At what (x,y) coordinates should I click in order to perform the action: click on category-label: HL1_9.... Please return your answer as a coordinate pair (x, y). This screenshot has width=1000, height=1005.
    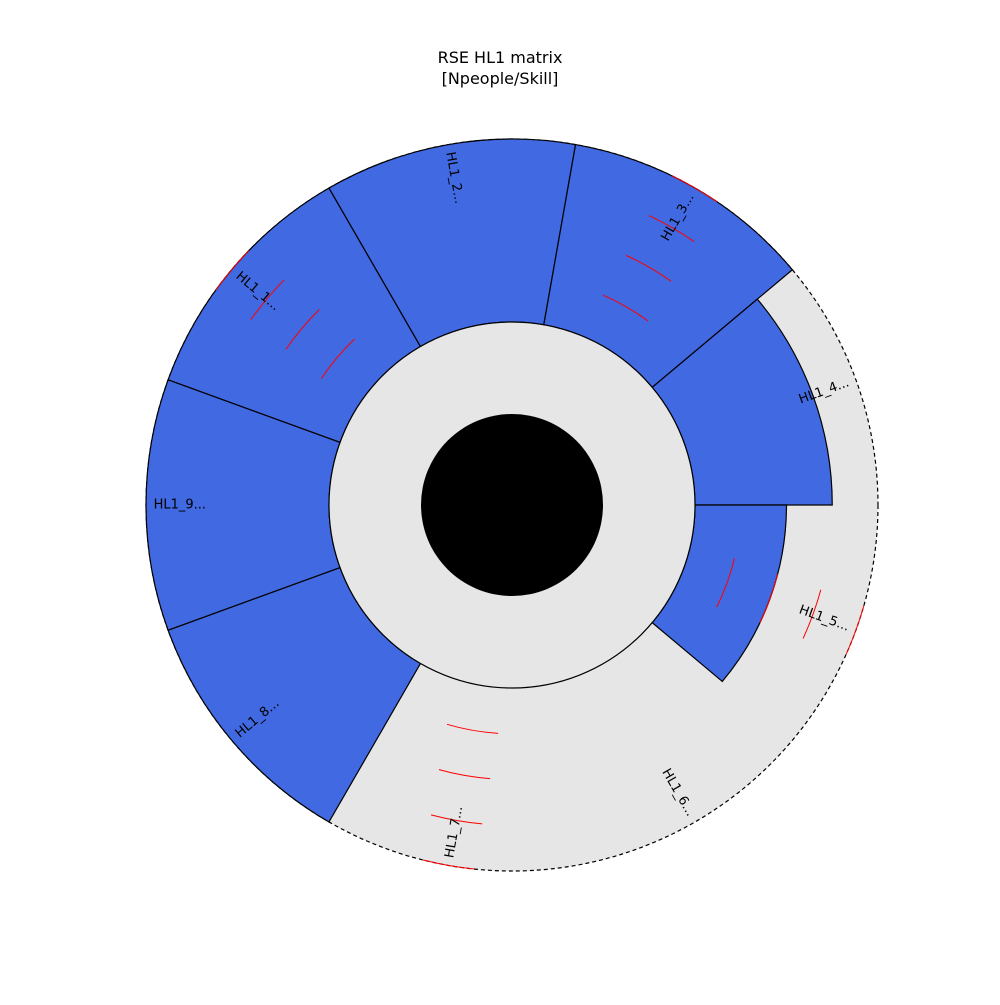
    Looking at the image, I should click on (180, 505).